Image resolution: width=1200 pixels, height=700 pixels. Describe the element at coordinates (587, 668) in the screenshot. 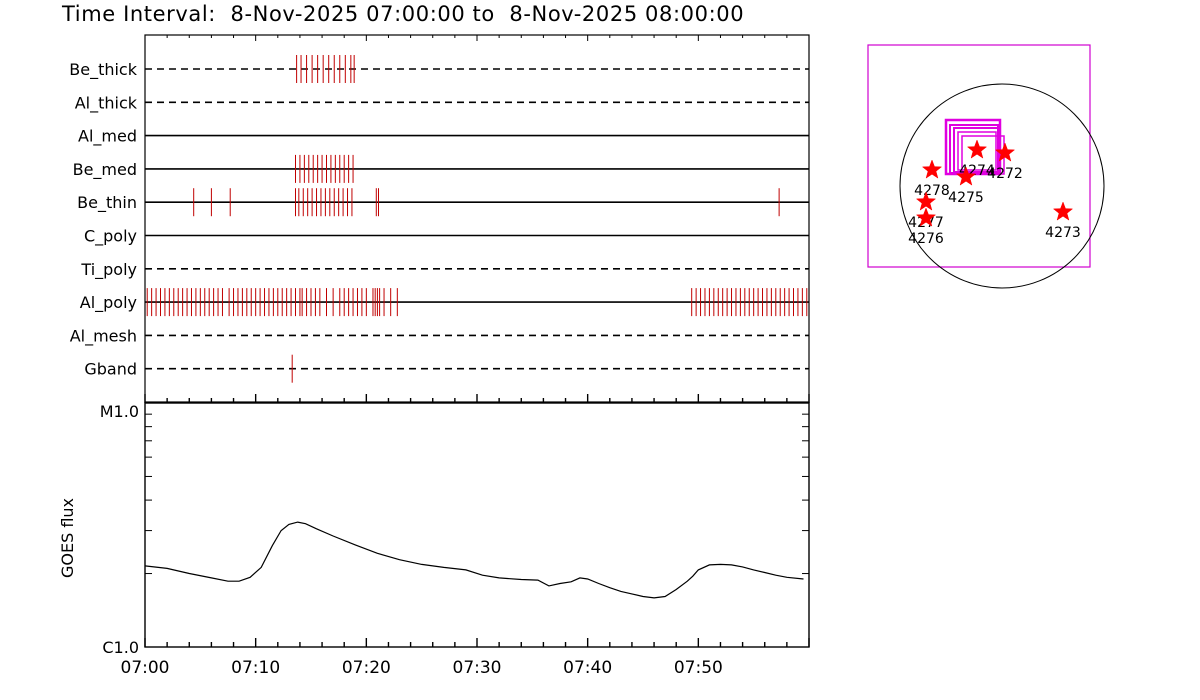

I see `goes-x-tick-label: 07:40` at that location.